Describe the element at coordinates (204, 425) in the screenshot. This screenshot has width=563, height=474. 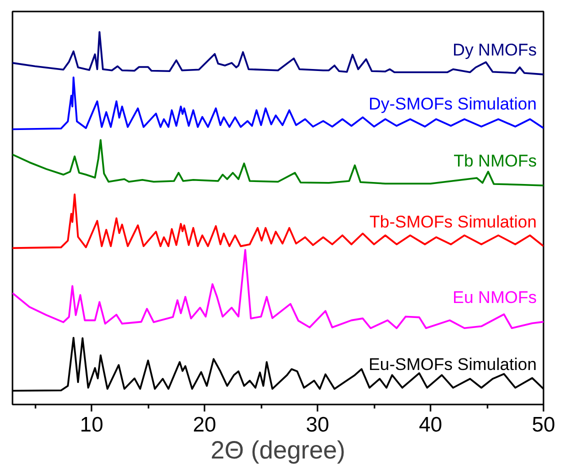
I see `x-tick-label: 20` at that location.